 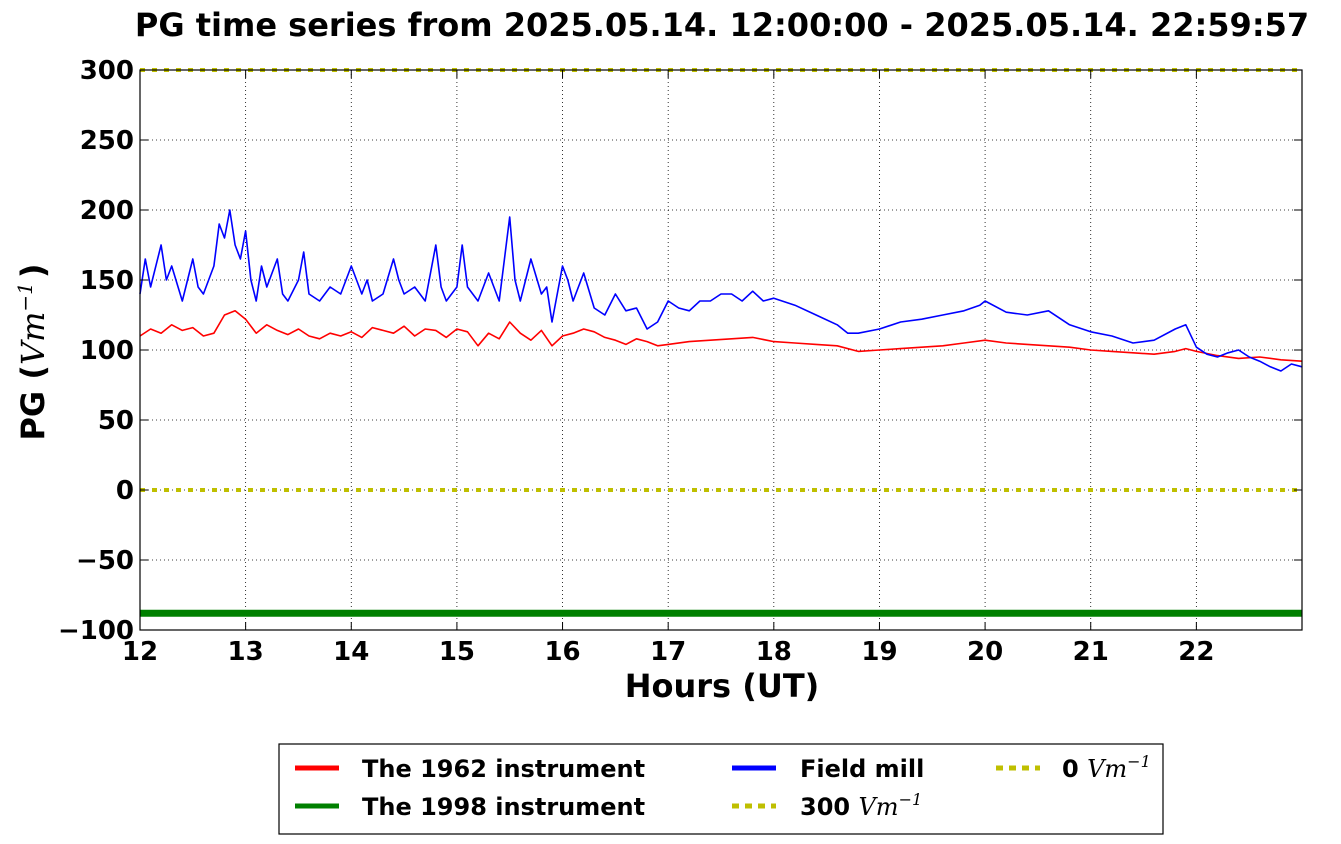 I want to click on x-tick-label: 12, so click(x=140, y=652).